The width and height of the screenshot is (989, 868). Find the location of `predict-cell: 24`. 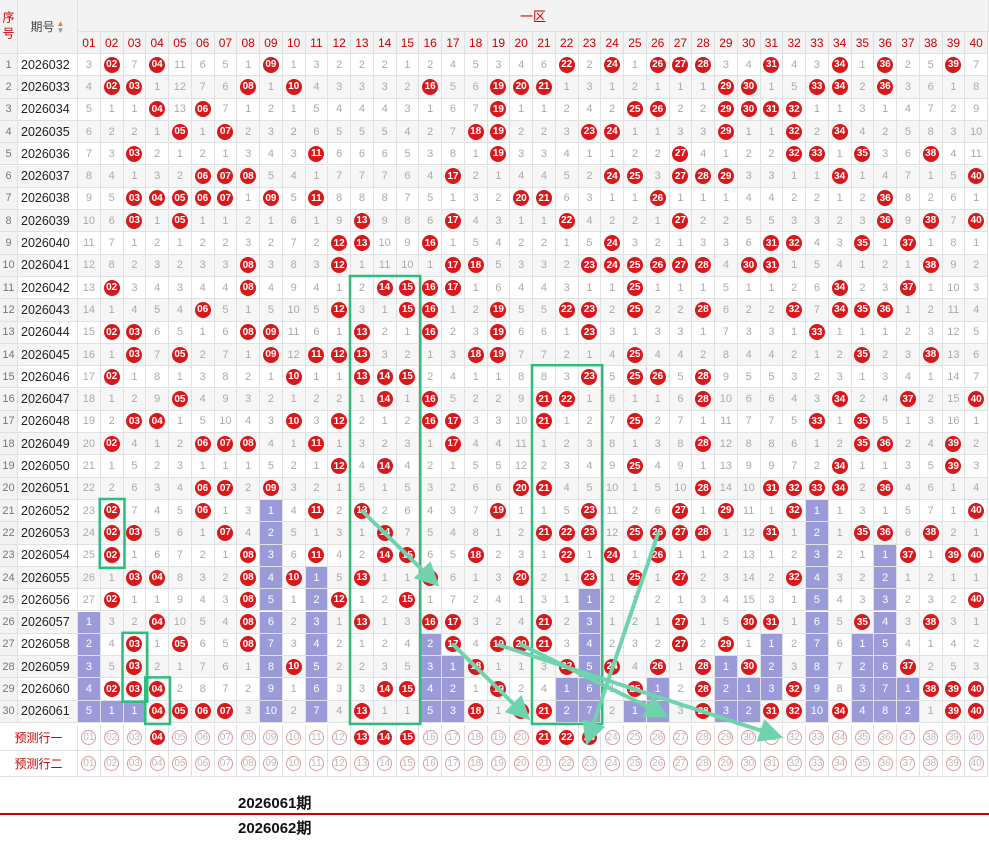

predict-cell: 24 is located at coordinates (612, 764).